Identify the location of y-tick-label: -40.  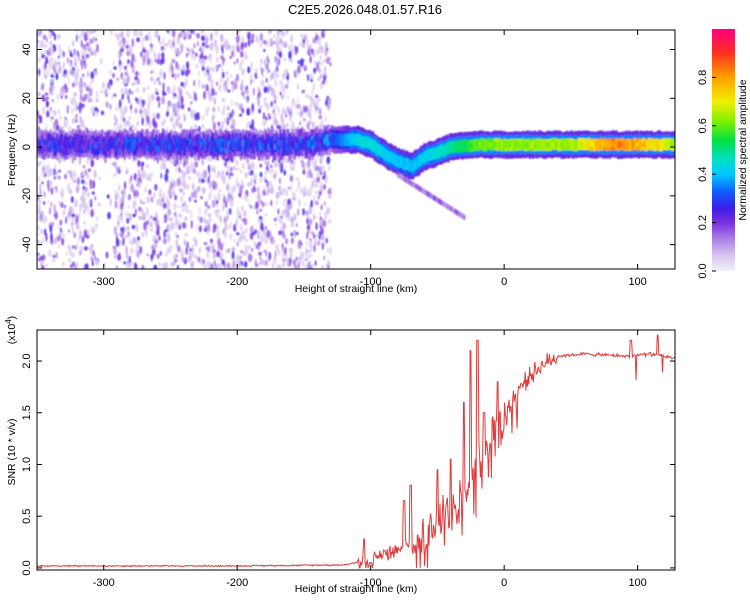
(27, 245).